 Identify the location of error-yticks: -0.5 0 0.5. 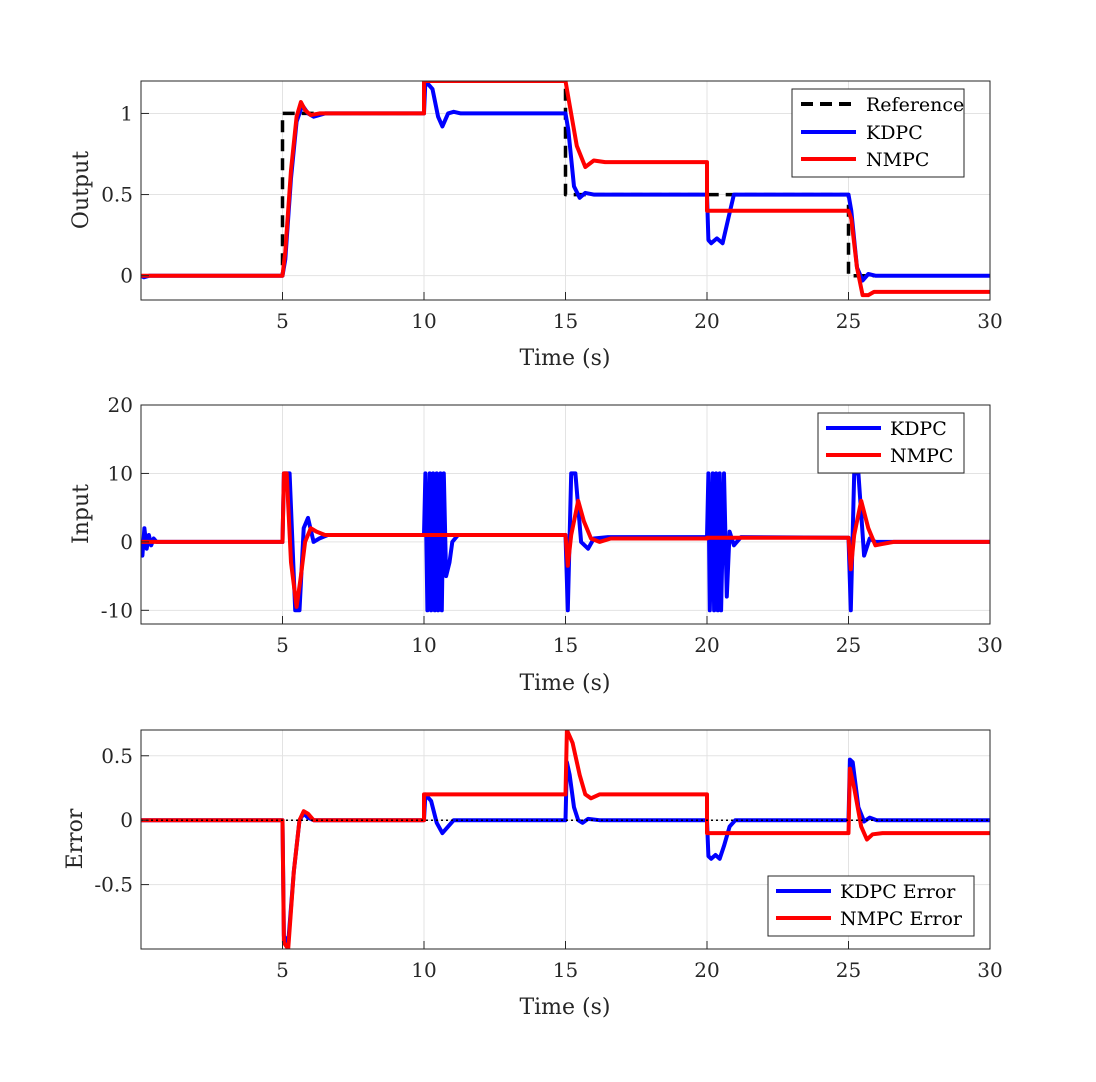
(121, 820).